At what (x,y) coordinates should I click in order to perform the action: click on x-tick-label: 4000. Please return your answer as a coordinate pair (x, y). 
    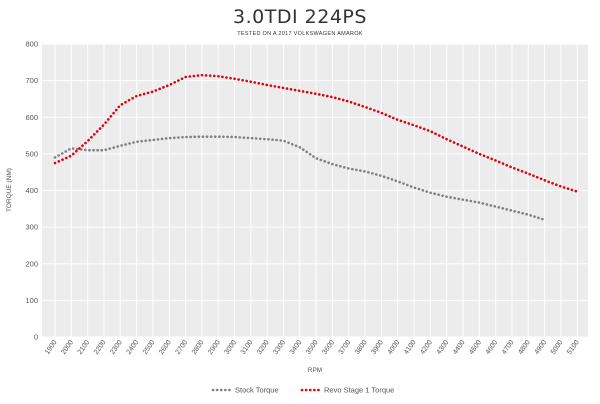
    Looking at the image, I should click on (394, 347).